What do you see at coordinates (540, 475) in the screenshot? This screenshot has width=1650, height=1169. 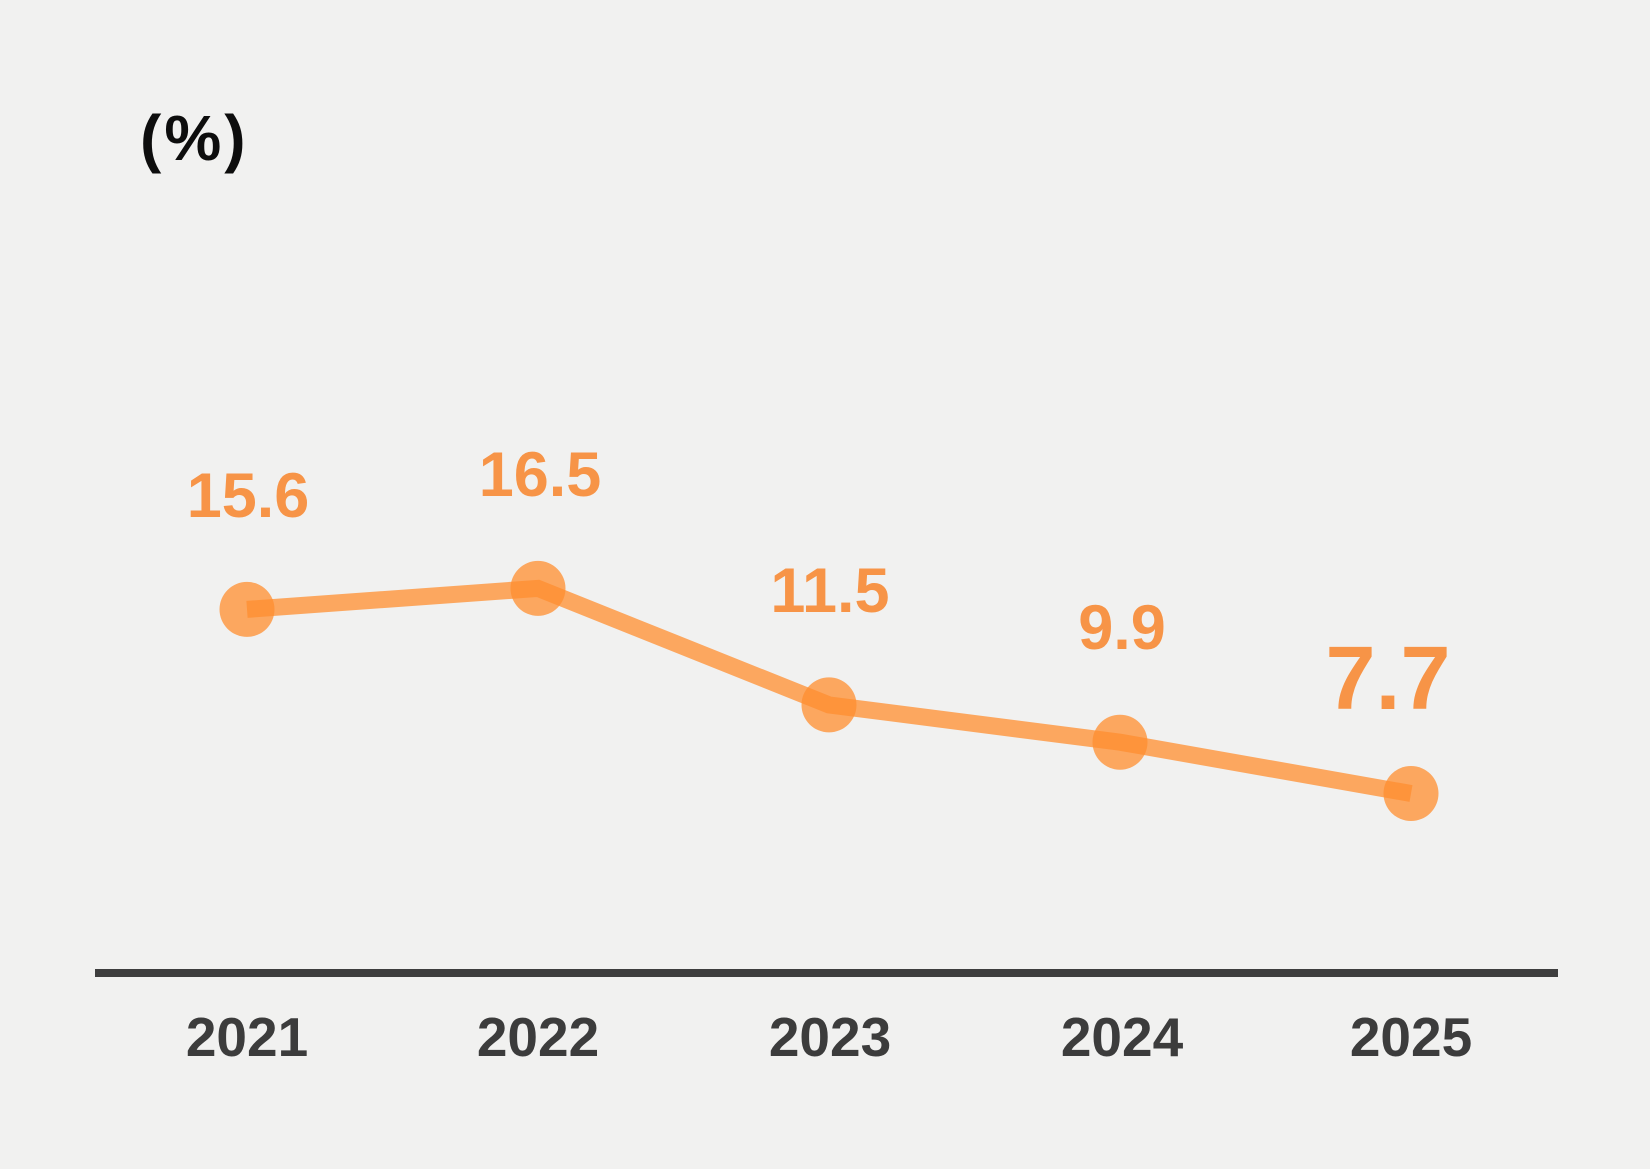 I see `value-label-2022: 16.5` at bounding box center [540, 475].